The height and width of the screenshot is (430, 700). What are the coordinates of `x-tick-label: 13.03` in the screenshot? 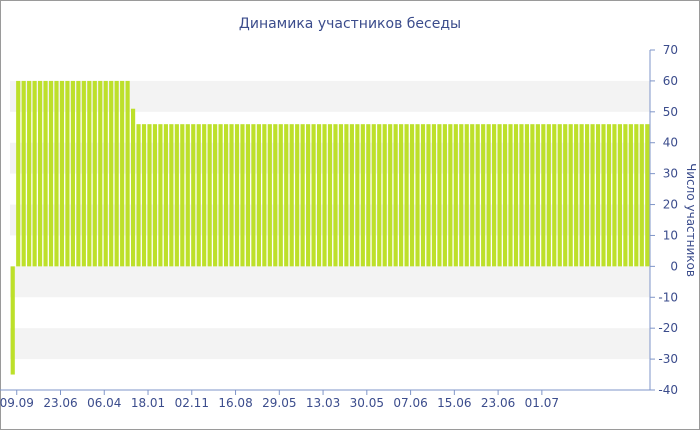 It's located at (323, 403).